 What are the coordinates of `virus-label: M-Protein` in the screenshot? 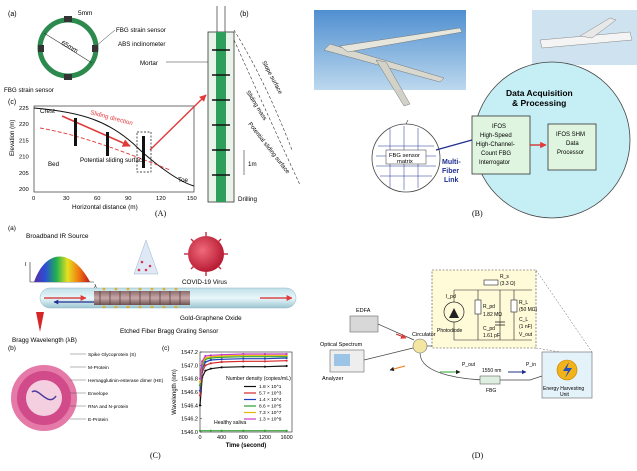 It's located at (98, 368).